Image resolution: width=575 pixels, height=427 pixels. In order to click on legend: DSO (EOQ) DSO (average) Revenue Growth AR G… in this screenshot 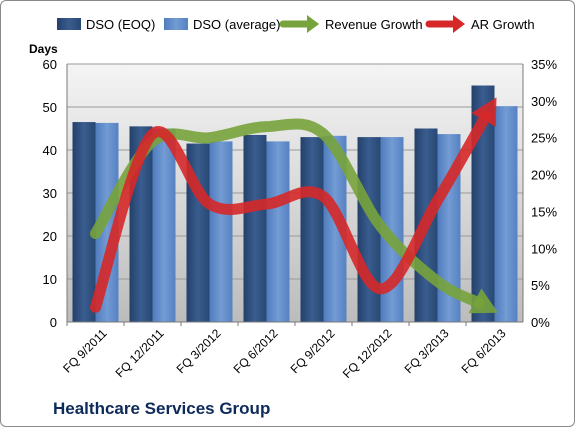, I will do `click(296, 24)`.